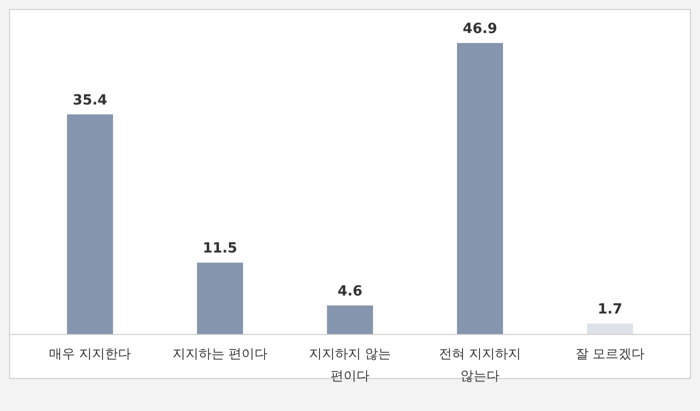 Image resolution: width=700 pixels, height=411 pixels. What do you see at coordinates (610, 309) in the screenshot?
I see `data-label: 1.7` at bounding box center [610, 309].